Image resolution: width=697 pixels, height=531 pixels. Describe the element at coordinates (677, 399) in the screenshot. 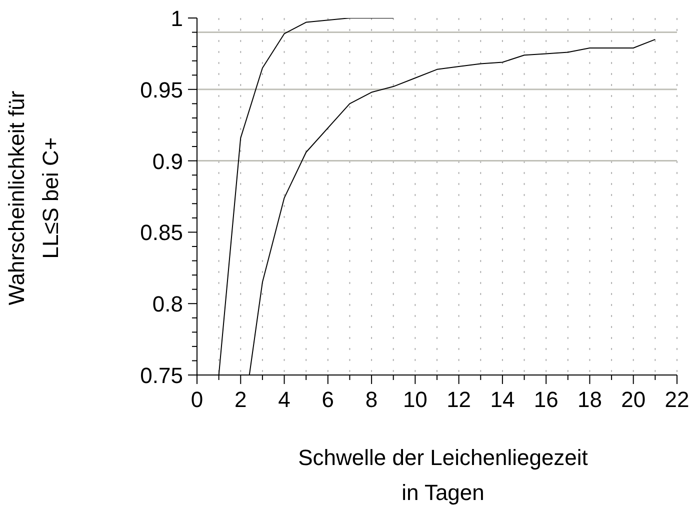

I see `x-tick-label: 22` at that location.